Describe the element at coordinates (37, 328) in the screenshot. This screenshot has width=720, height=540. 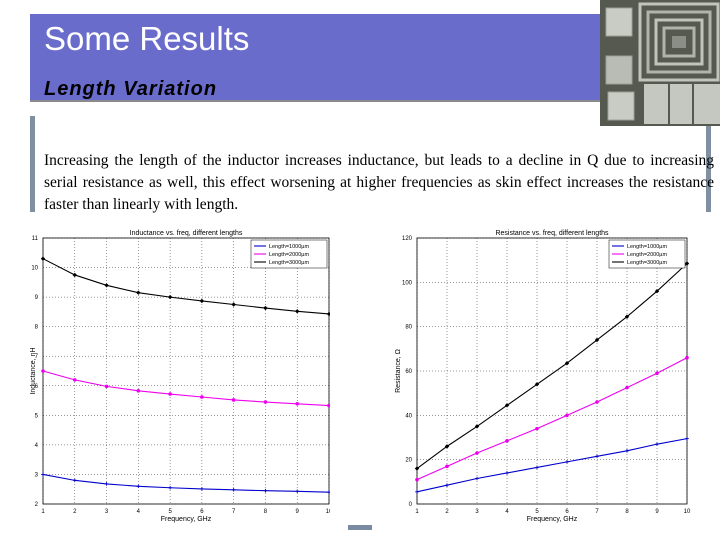
I see `y-tick-label: 8` at that location.